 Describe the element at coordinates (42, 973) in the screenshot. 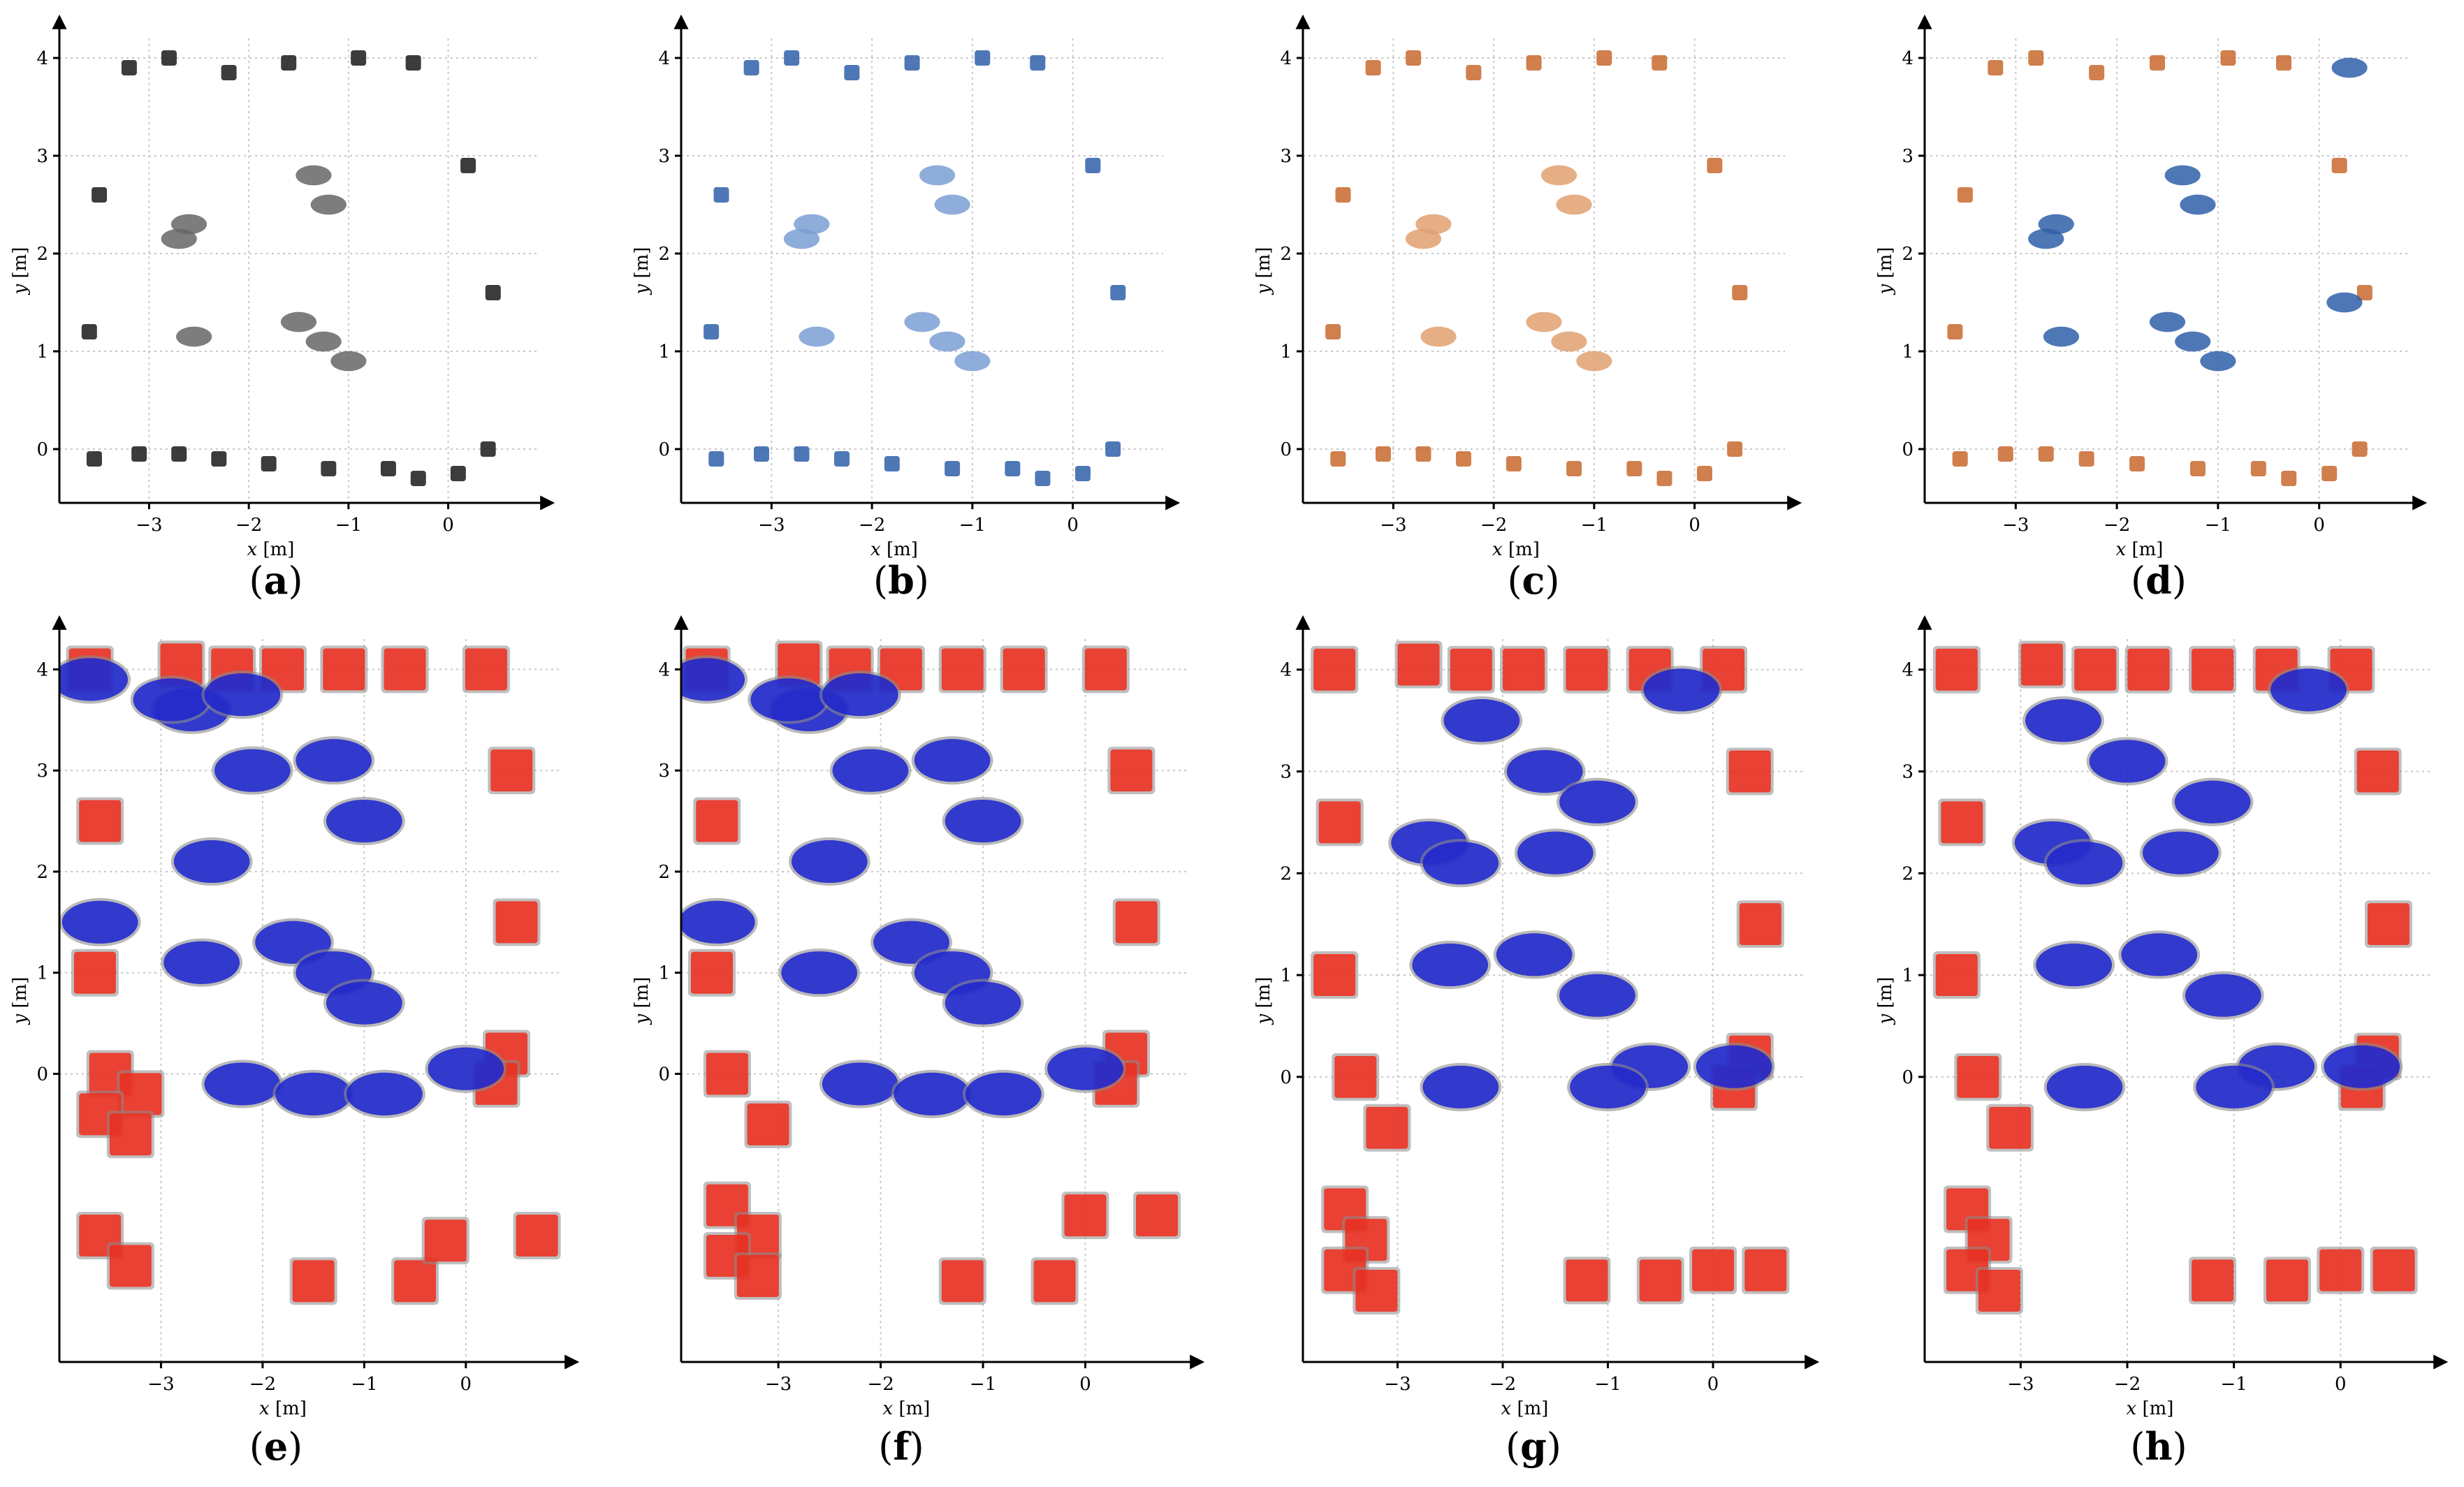

I see `y-tick-label: 1` at that location.